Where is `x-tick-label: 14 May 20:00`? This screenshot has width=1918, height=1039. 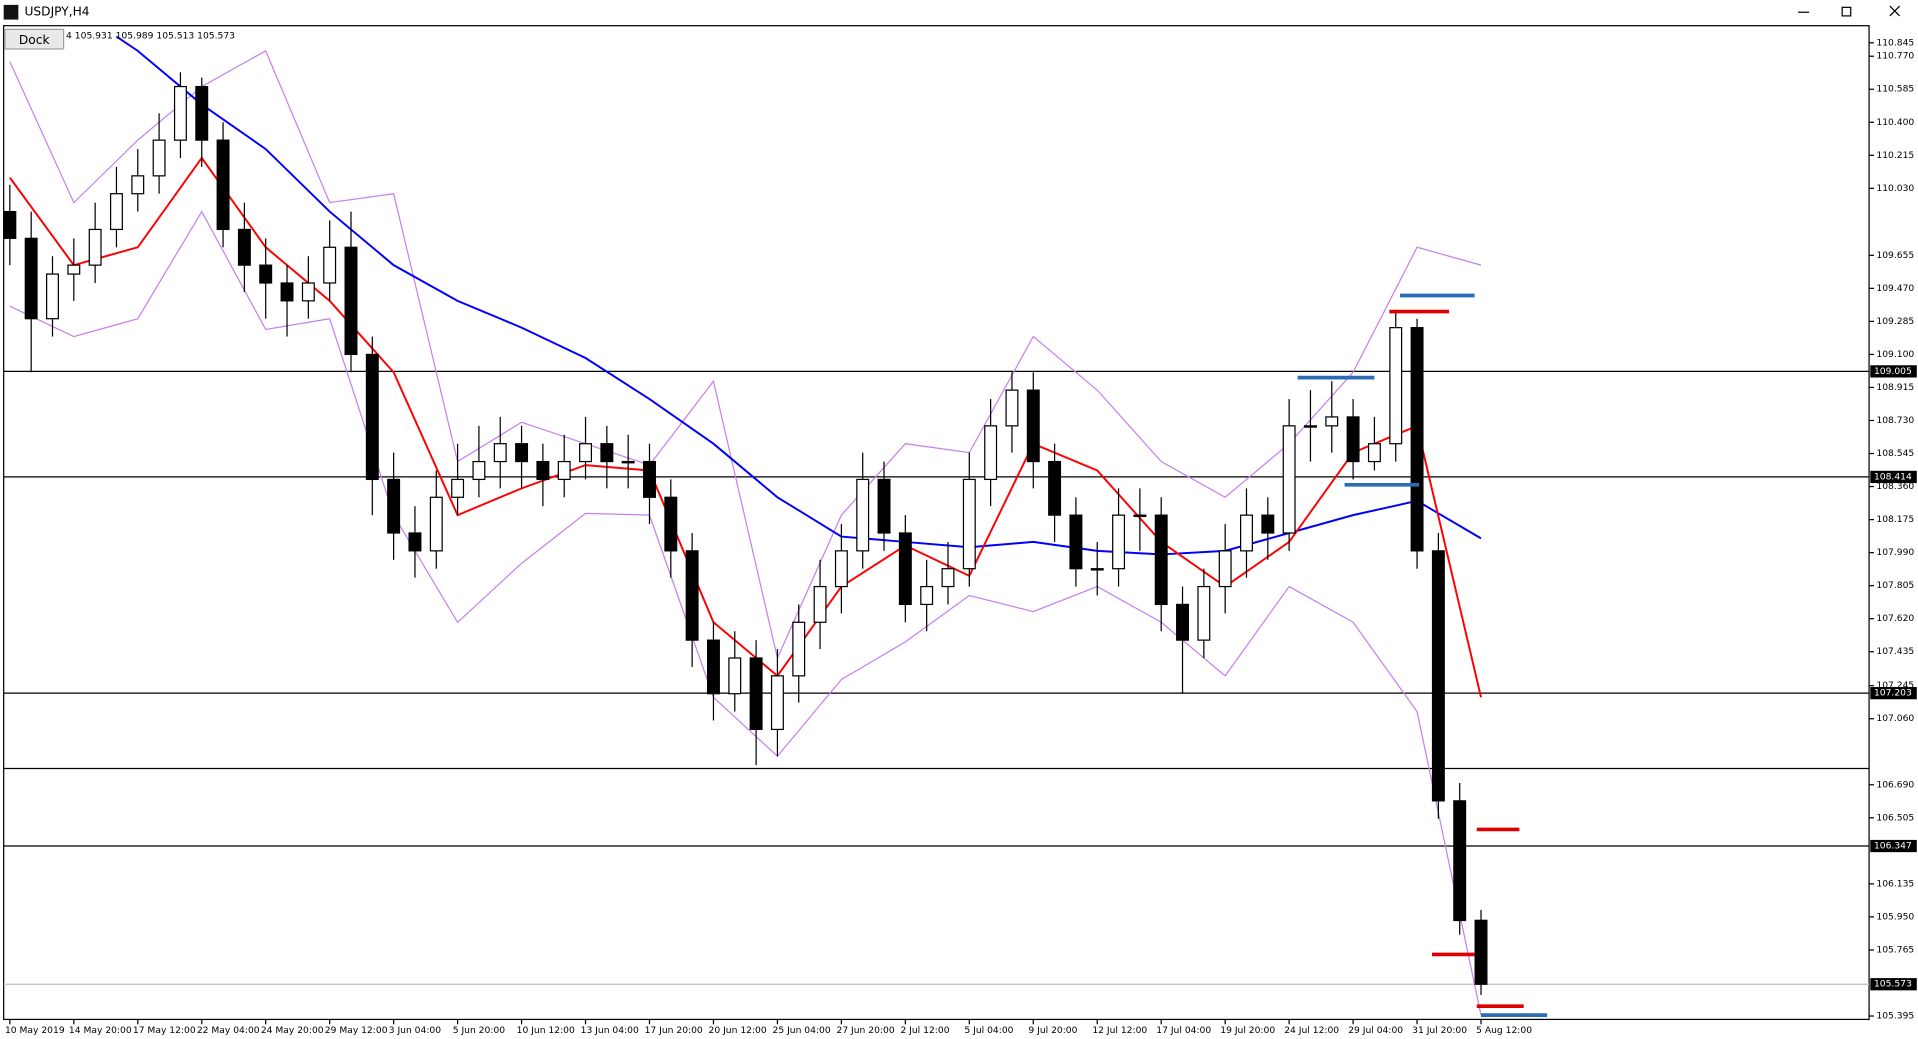
x-tick-label: 14 May 20:00 is located at coordinates (100, 1030).